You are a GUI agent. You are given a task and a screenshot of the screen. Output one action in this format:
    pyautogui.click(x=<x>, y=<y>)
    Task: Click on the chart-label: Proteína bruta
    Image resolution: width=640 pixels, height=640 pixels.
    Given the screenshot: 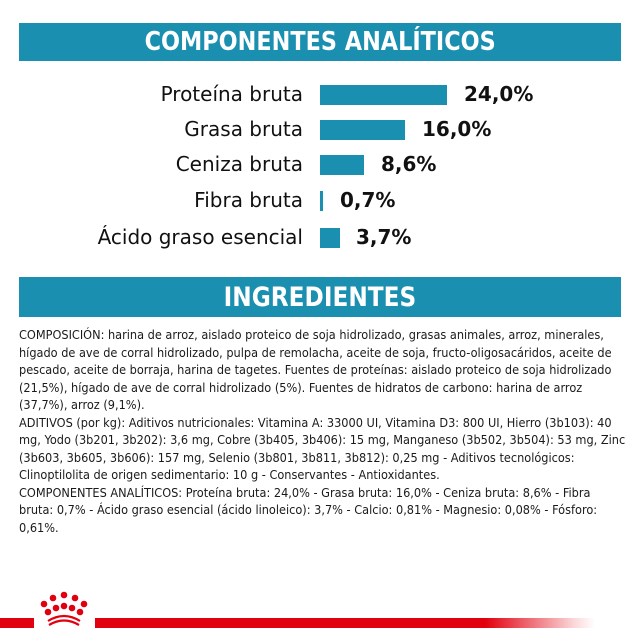 What is the action you would take?
    pyautogui.click(x=231, y=94)
    